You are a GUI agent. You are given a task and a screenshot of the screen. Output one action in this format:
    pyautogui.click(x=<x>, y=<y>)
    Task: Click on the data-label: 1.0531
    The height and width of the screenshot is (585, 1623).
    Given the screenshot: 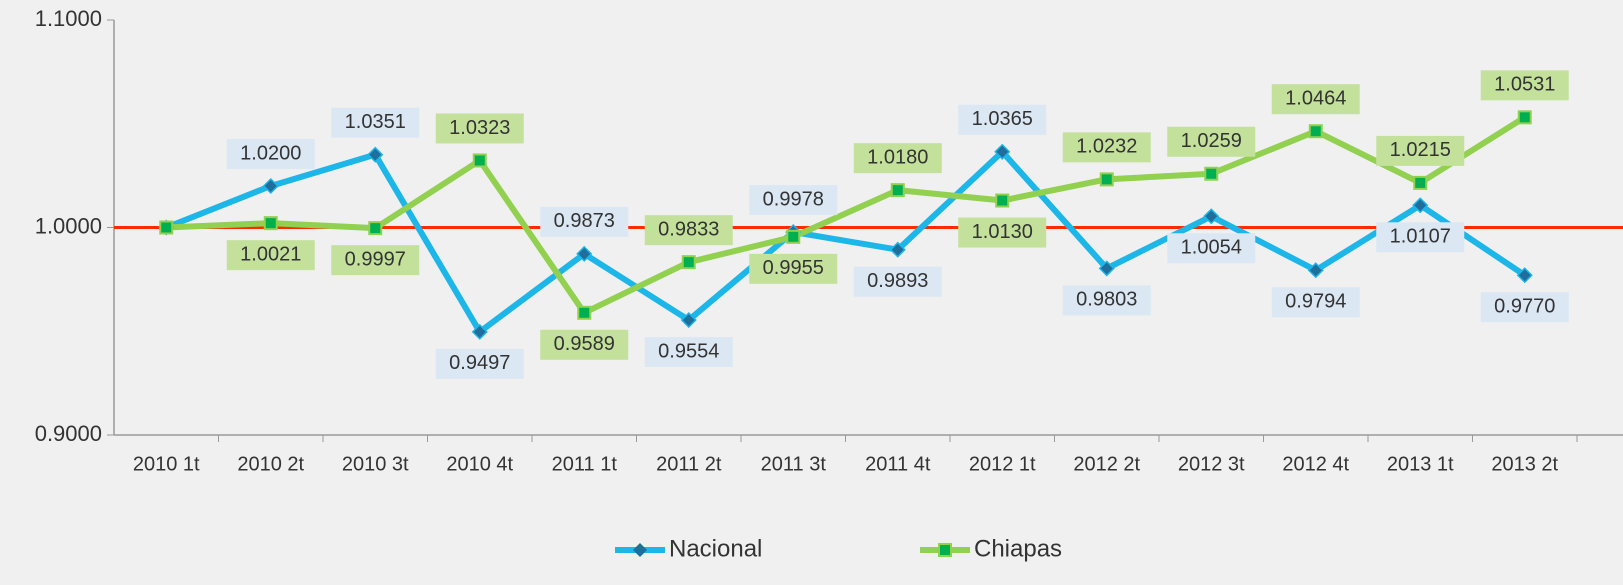 What is the action you would take?
    pyautogui.click(x=1524, y=85)
    